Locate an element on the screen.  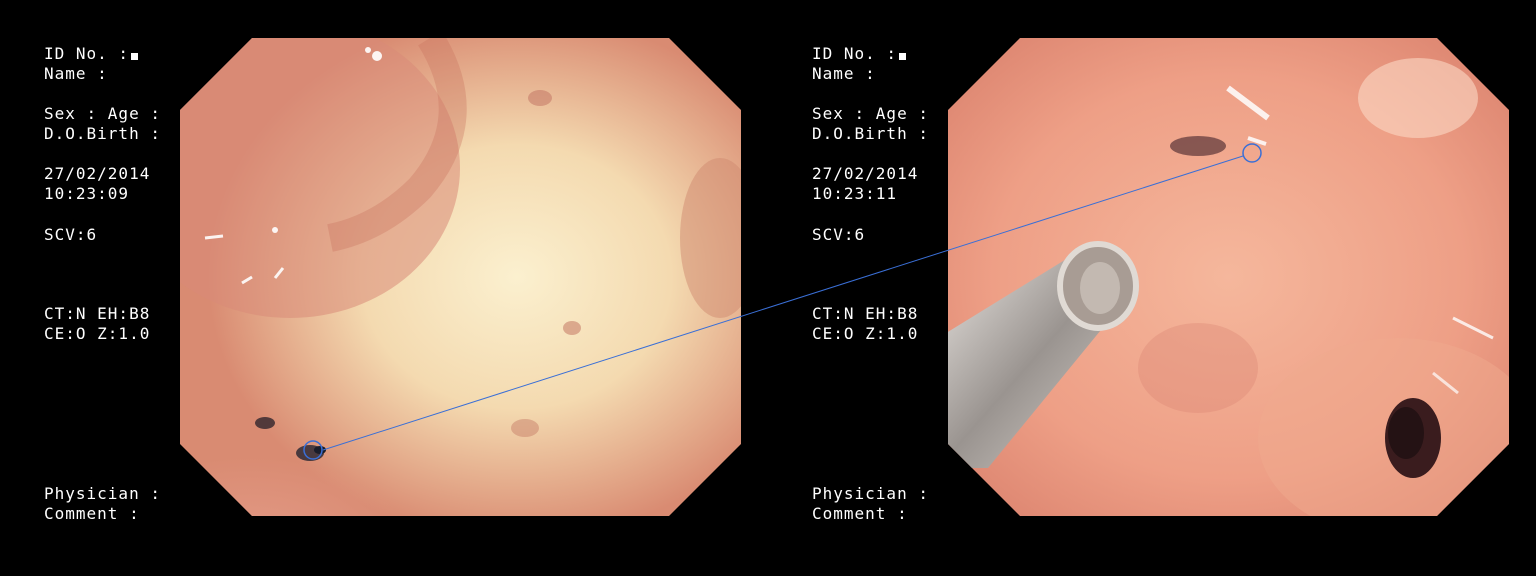
time-text: 10:23:09 is located at coordinates (87, 193).